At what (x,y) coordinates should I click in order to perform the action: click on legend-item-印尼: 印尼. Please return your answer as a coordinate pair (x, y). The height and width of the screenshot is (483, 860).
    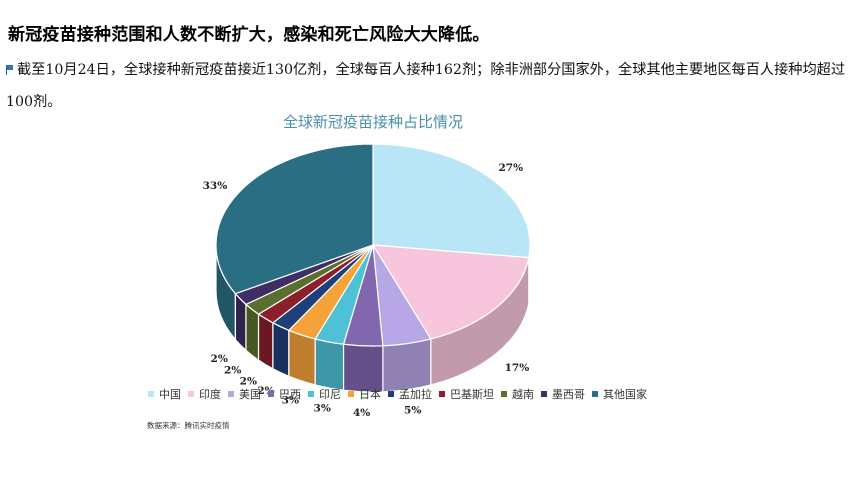
    Looking at the image, I should click on (324, 394).